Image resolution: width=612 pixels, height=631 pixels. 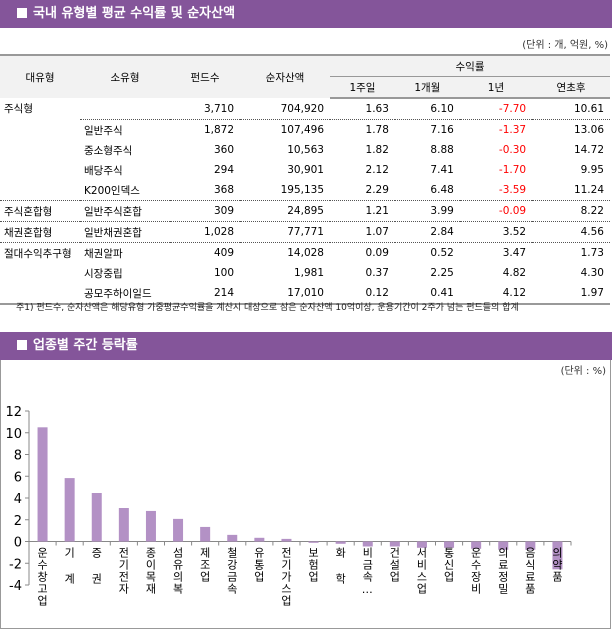 I want to click on cell-m1: 8.88, so click(x=442, y=150).